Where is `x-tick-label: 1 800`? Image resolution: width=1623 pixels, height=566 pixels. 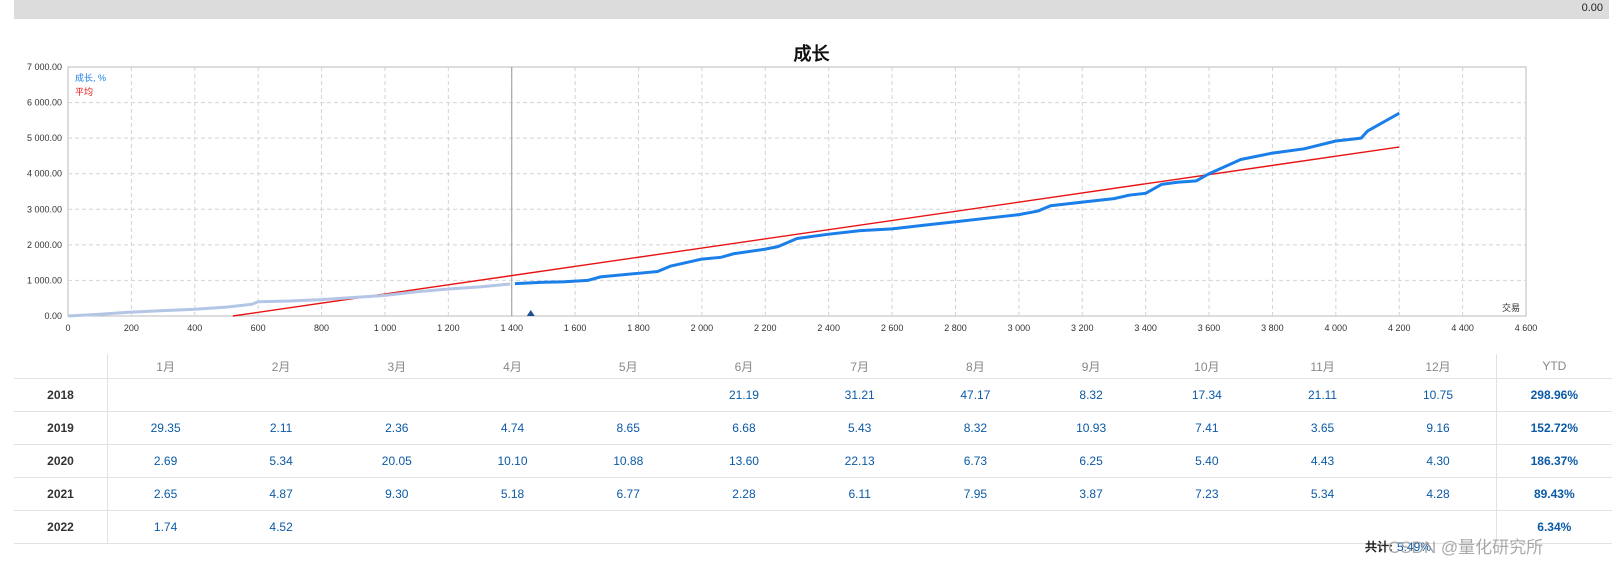 x-tick-label: 1 800 is located at coordinates (638, 328).